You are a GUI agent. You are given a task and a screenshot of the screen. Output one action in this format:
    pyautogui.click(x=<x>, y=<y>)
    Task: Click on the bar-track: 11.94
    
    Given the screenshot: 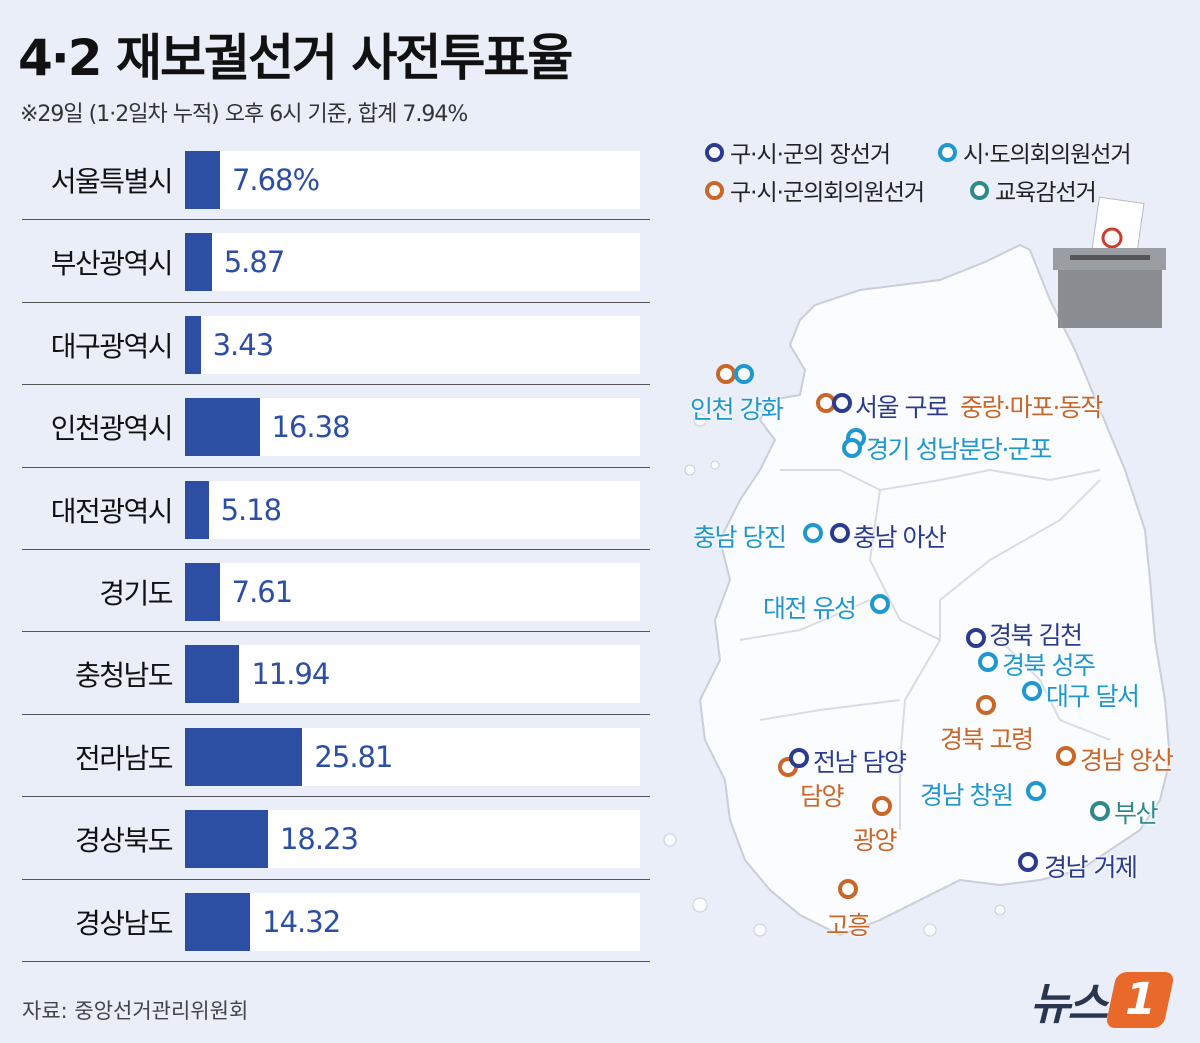 What is the action you would take?
    pyautogui.click(x=412, y=674)
    